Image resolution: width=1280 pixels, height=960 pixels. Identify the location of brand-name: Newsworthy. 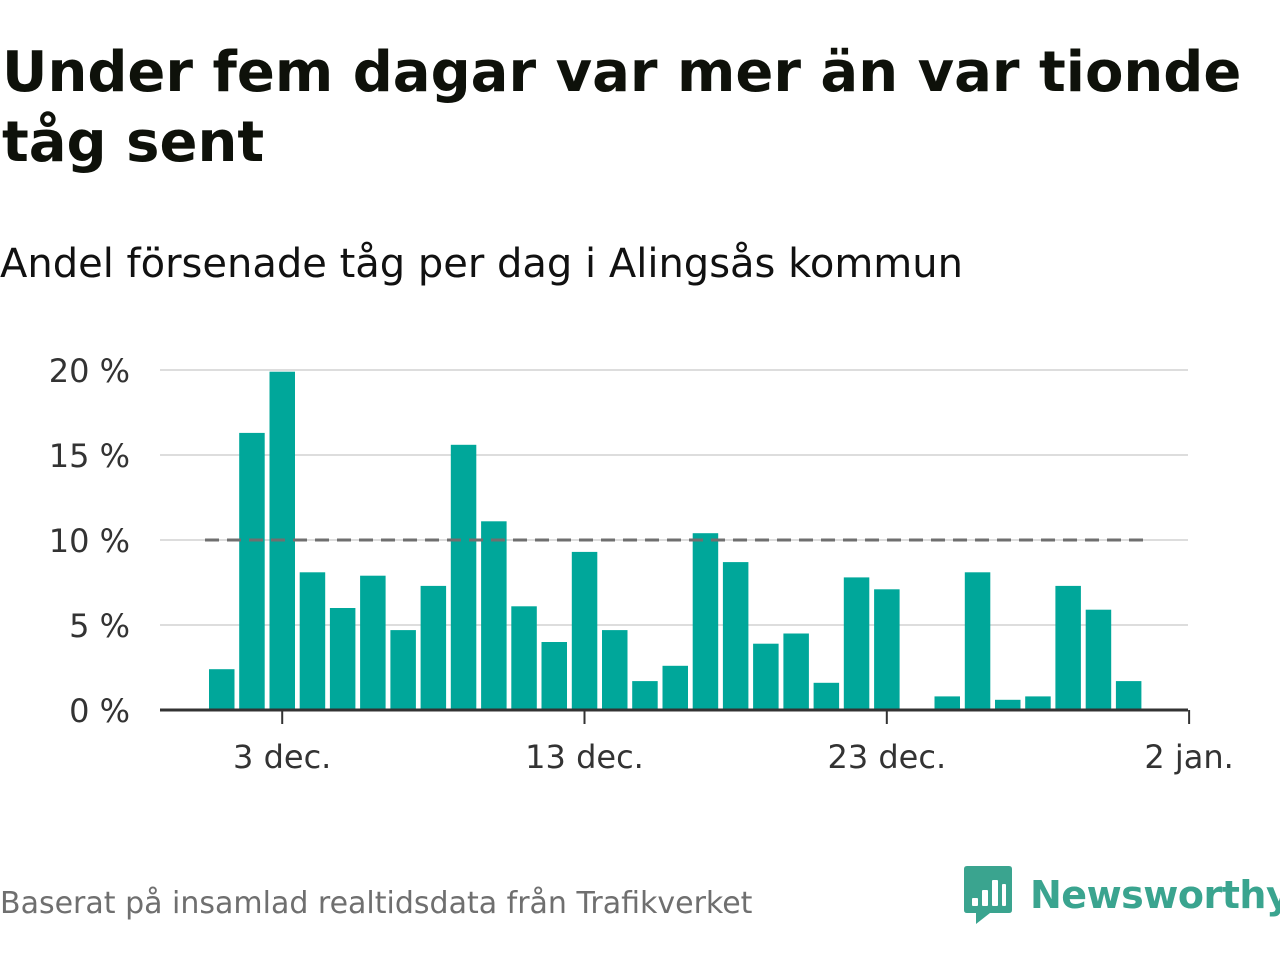
(1155, 895).